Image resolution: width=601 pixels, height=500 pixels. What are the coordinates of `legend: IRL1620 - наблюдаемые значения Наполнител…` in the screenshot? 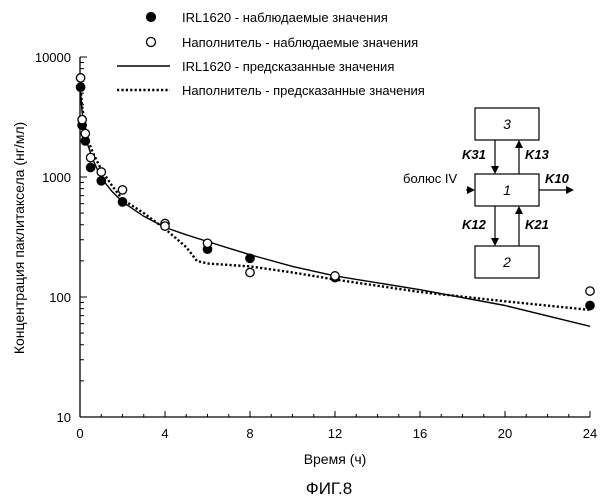 It's located at (271, 54).